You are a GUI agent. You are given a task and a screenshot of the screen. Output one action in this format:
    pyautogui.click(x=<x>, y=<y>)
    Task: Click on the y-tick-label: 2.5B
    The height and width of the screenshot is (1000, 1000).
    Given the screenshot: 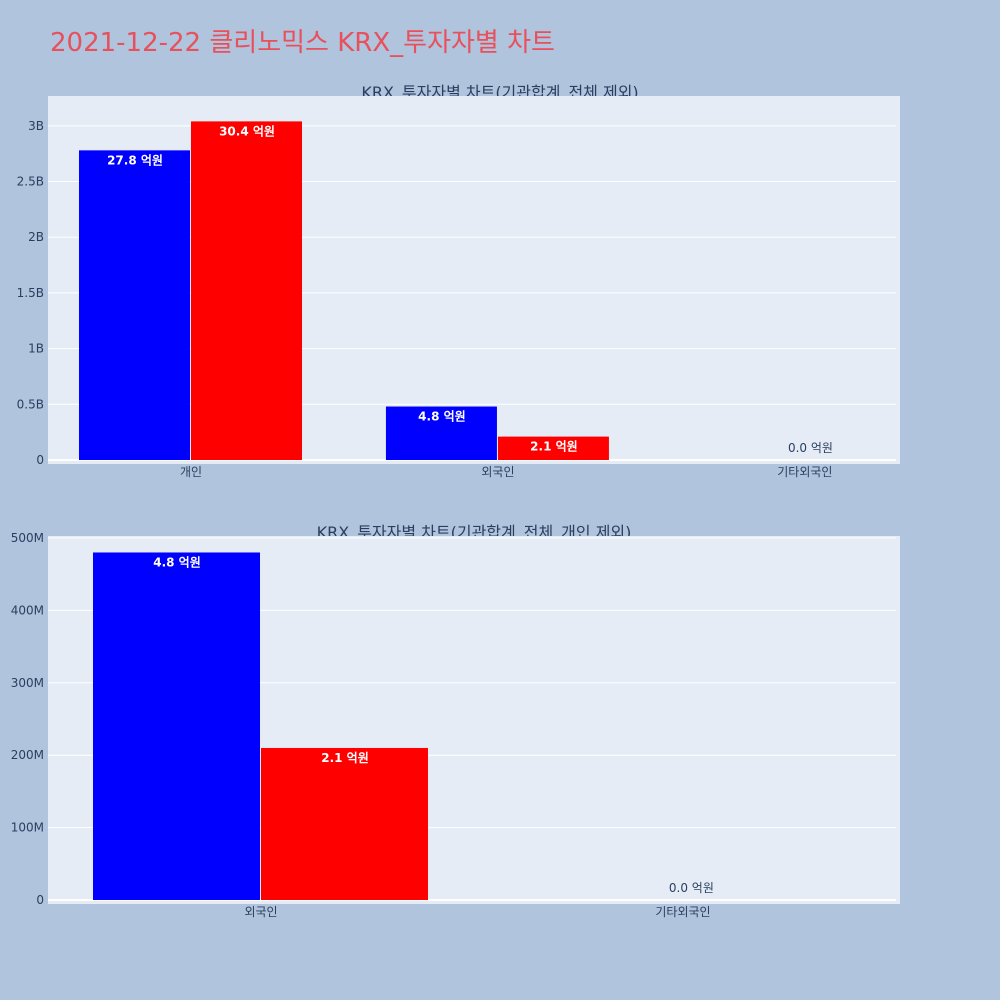 What is the action you would take?
    pyautogui.click(x=30, y=182)
    